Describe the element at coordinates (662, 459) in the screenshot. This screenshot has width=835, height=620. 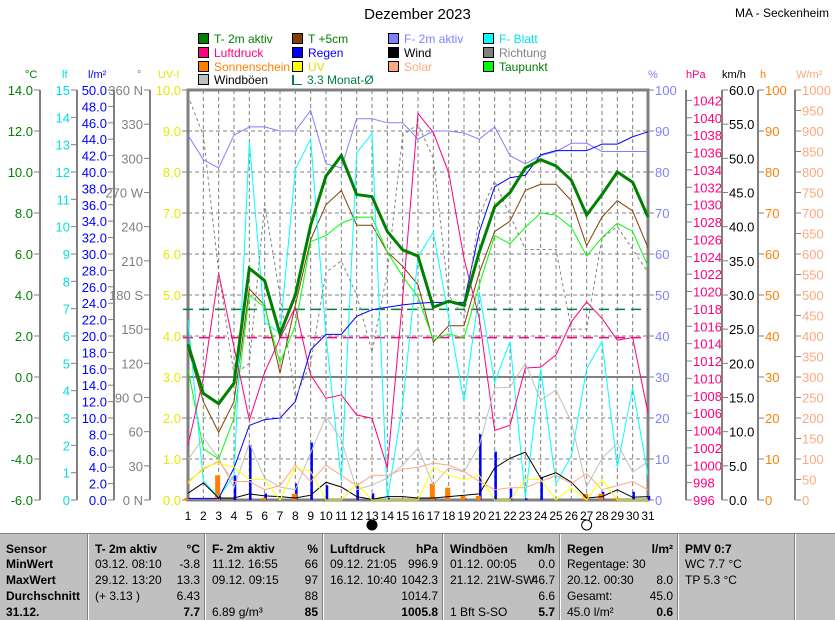
I see `axis-tick-label-hum: 10` at that location.